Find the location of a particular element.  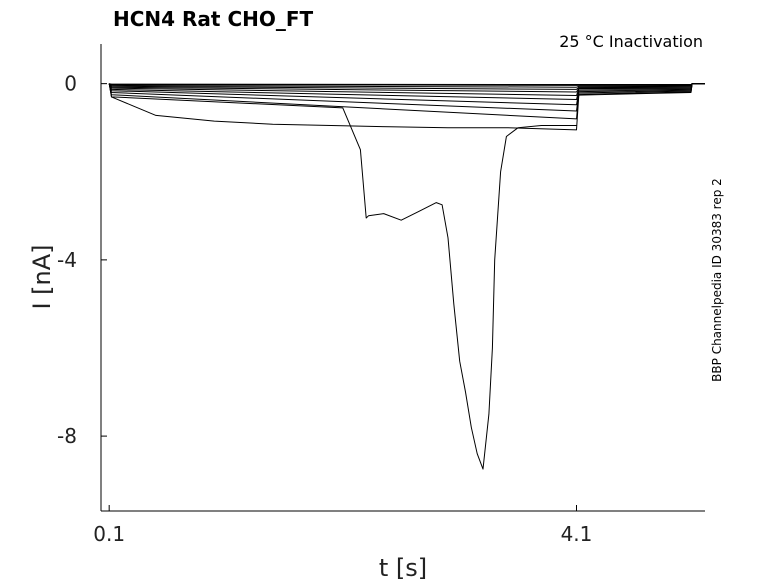

y-tick-label: -8 is located at coordinates (67, 436).